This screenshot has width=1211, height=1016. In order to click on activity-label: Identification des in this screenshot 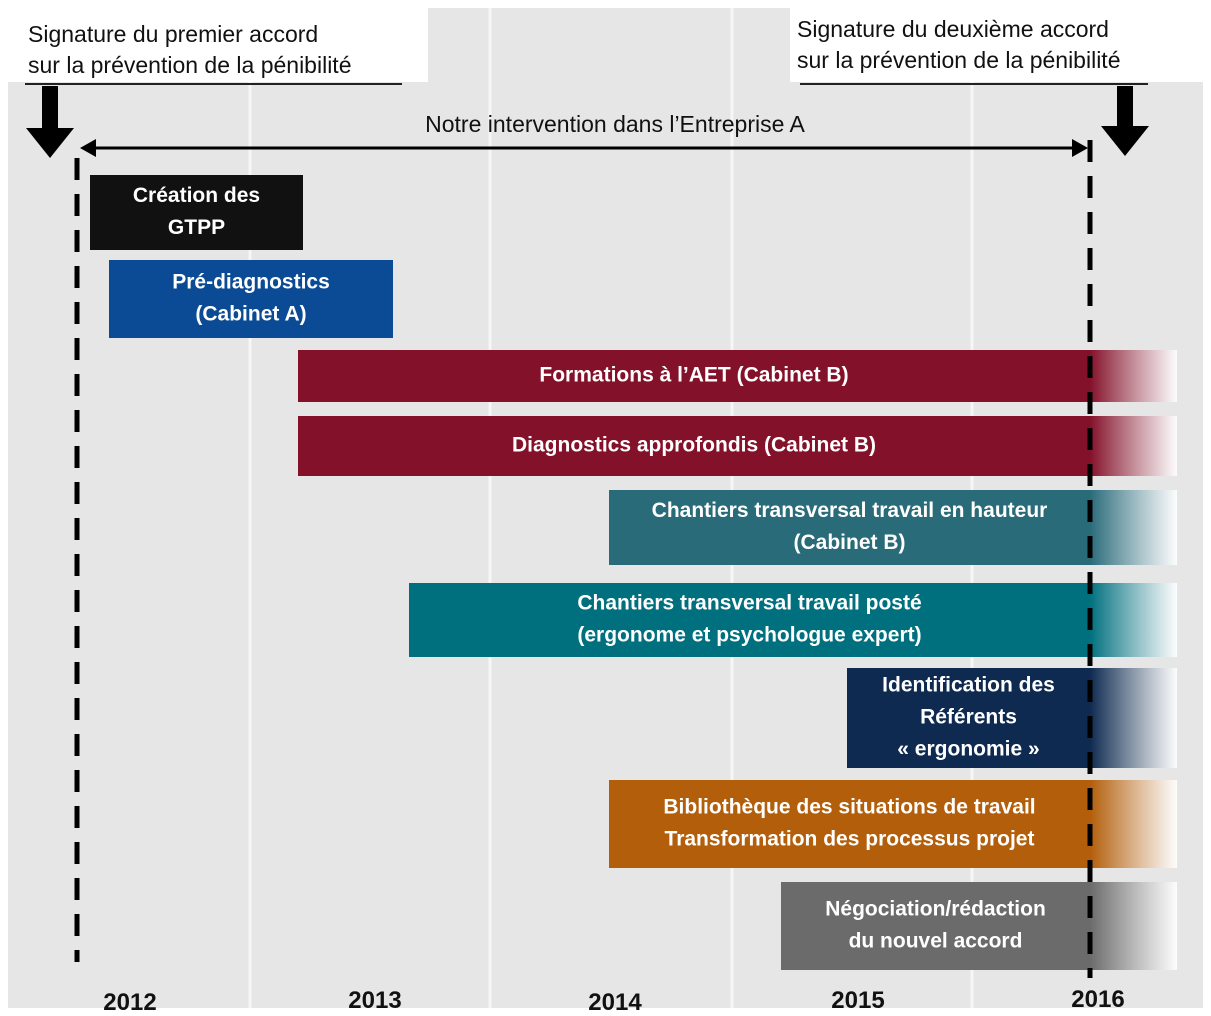, I will do `click(968, 685)`.